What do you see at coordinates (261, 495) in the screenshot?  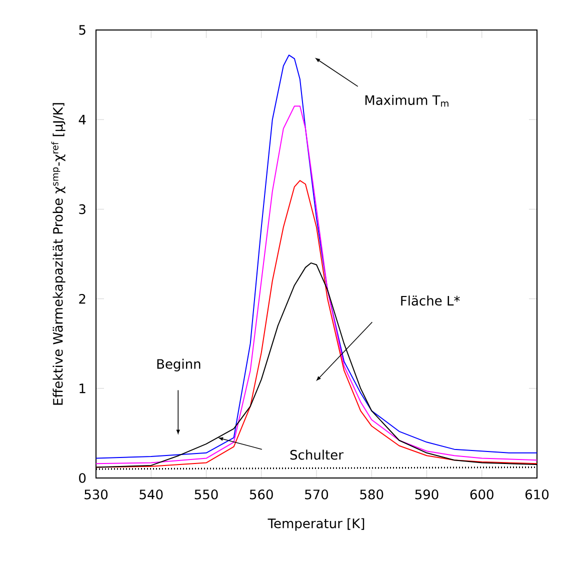 I see `x-tick-label: 560` at bounding box center [261, 495].